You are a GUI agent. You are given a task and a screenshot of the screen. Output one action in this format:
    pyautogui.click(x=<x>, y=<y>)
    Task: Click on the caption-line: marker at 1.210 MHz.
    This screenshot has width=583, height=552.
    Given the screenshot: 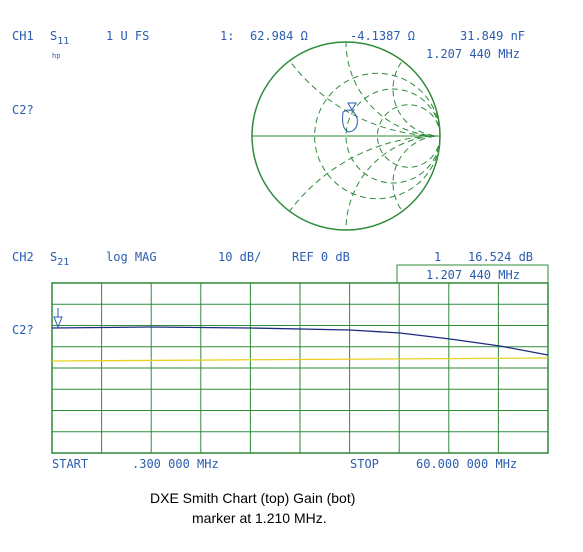 What is the action you would take?
    pyautogui.click(x=259, y=518)
    